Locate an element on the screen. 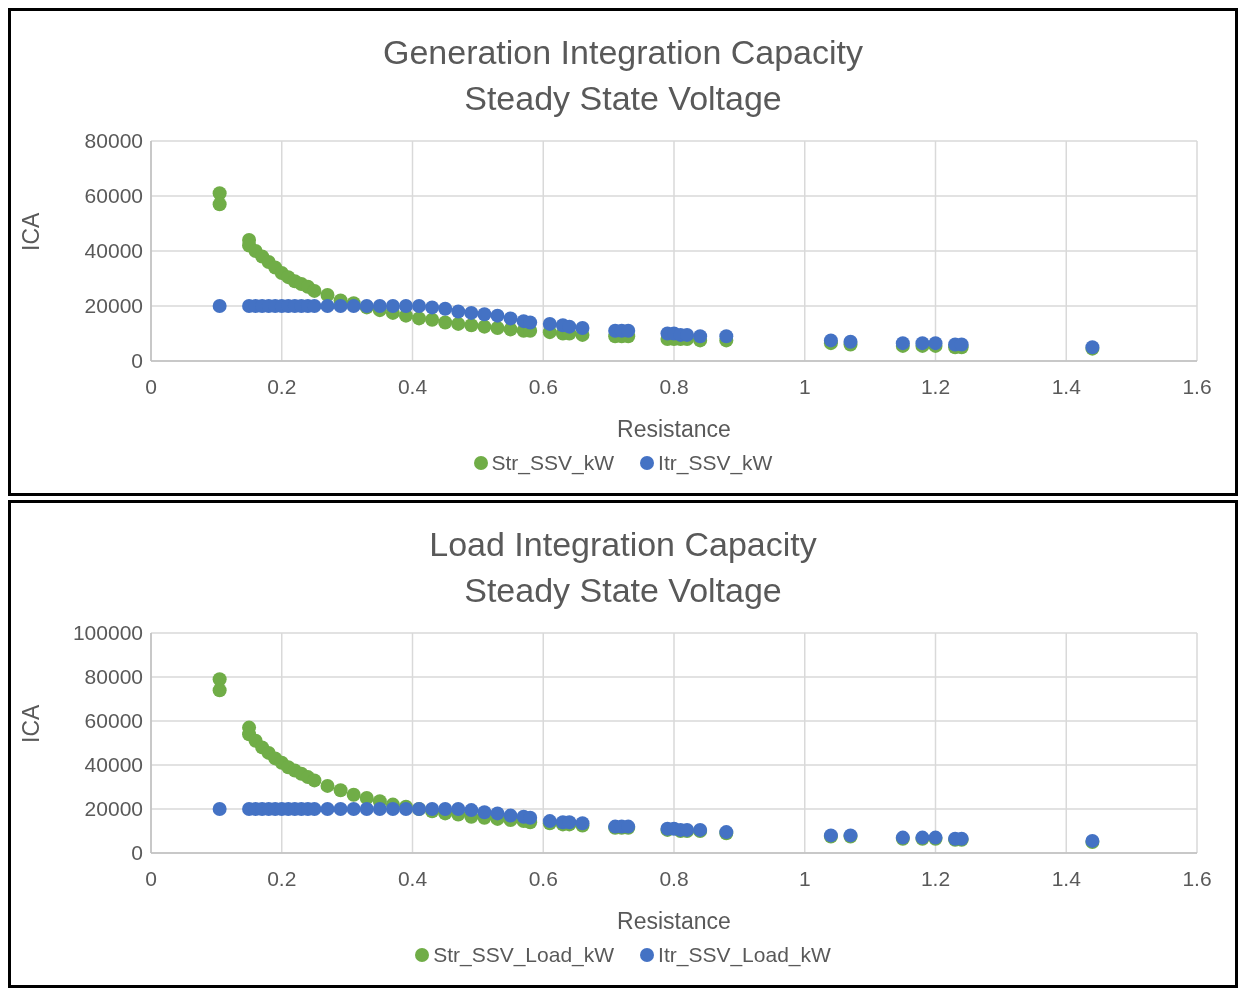 The width and height of the screenshot is (1246, 1003). chart-title: Generation Integration Capacity Steady State Voltage is located at coordinates (623, 75).